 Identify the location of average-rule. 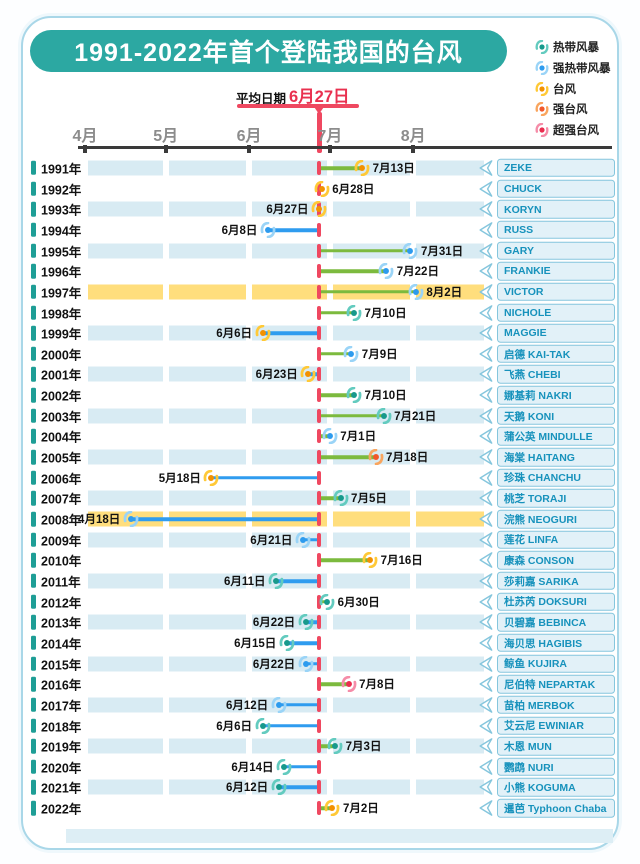
(298, 106).